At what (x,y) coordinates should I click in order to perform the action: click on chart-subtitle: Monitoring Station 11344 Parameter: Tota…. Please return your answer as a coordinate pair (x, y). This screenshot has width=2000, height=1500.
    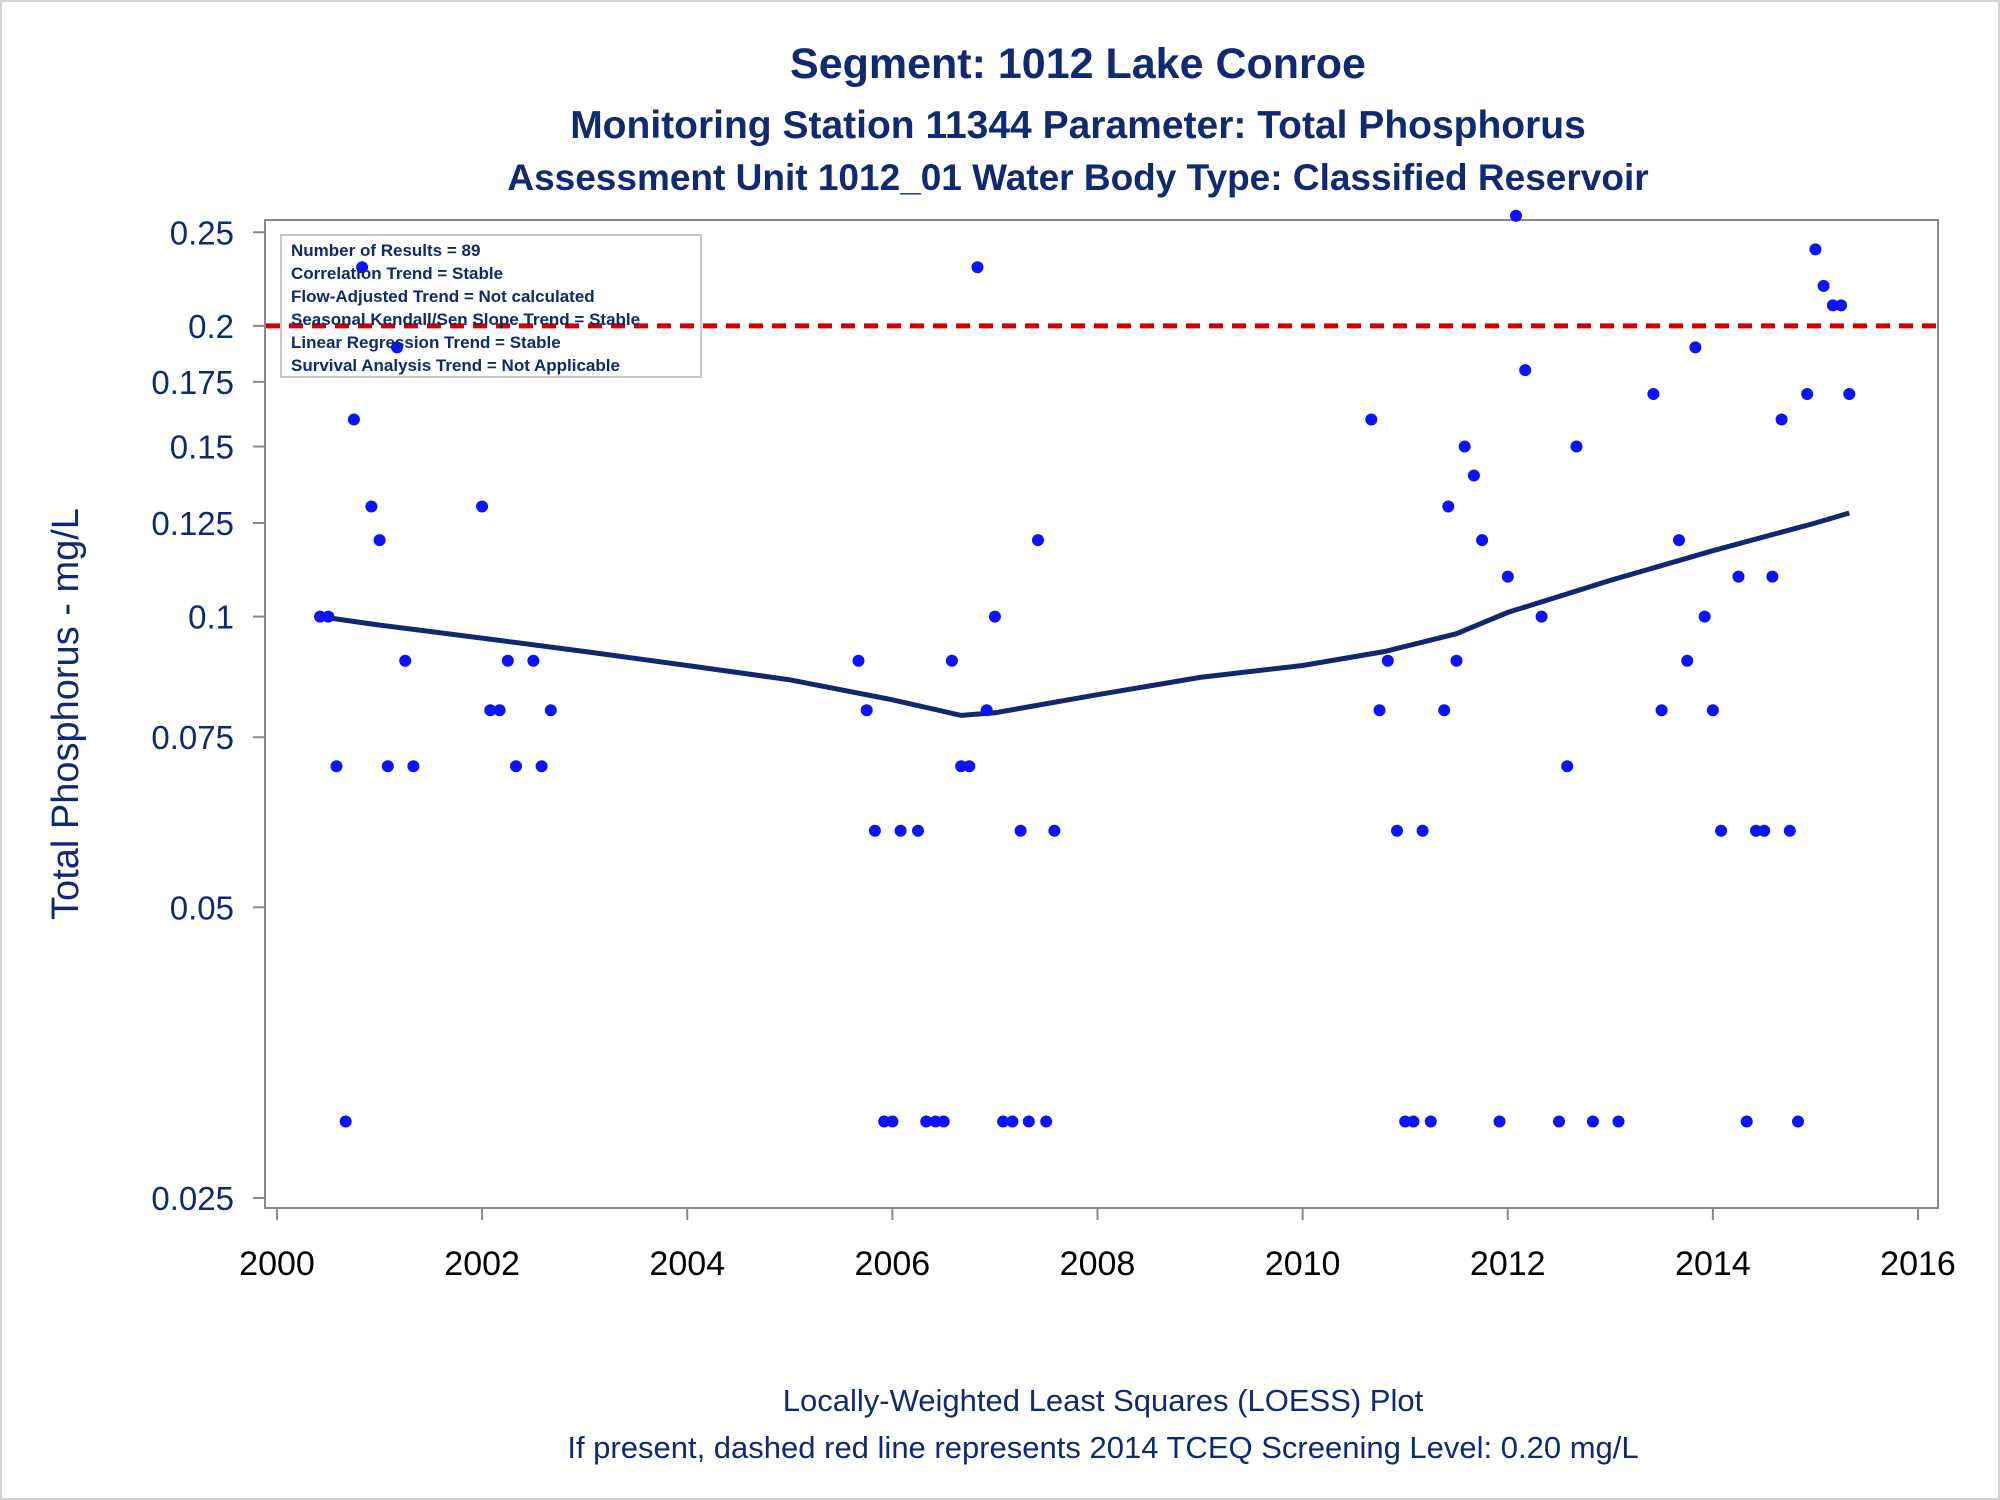
    Looking at the image, I should click on (1078, 125).